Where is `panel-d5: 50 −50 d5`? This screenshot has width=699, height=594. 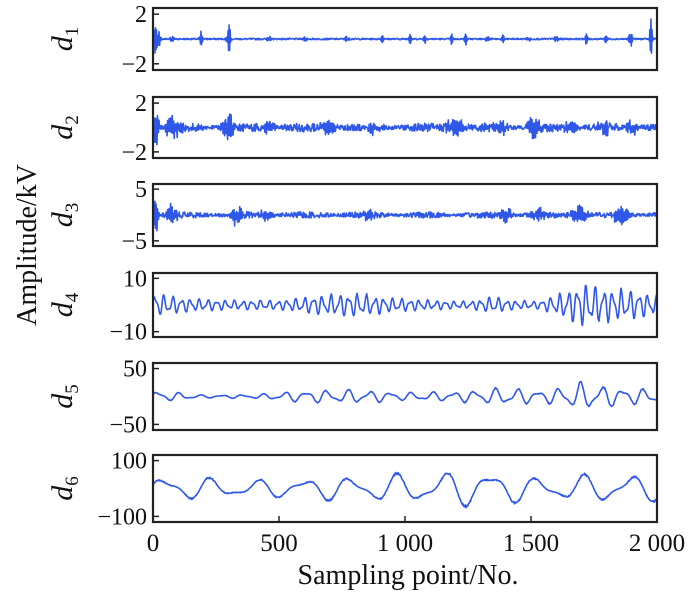 panel-d5: 50 −50 d5 is located at coordinates (352, 397).